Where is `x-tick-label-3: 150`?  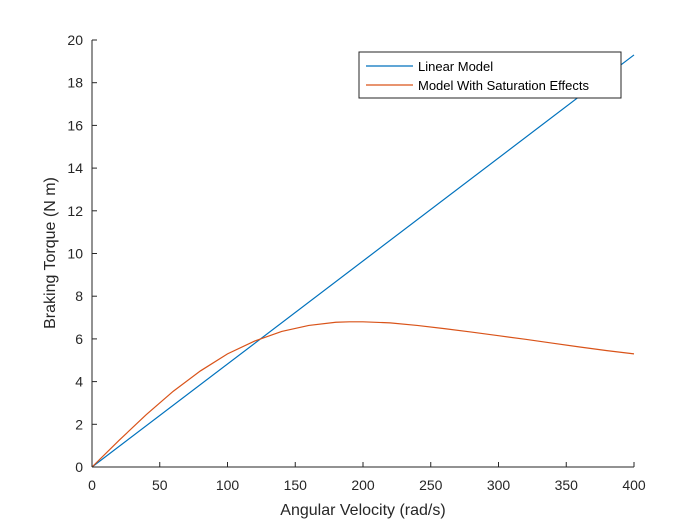 x-tick-label-3: 150 is located at coordinates (296, 485).